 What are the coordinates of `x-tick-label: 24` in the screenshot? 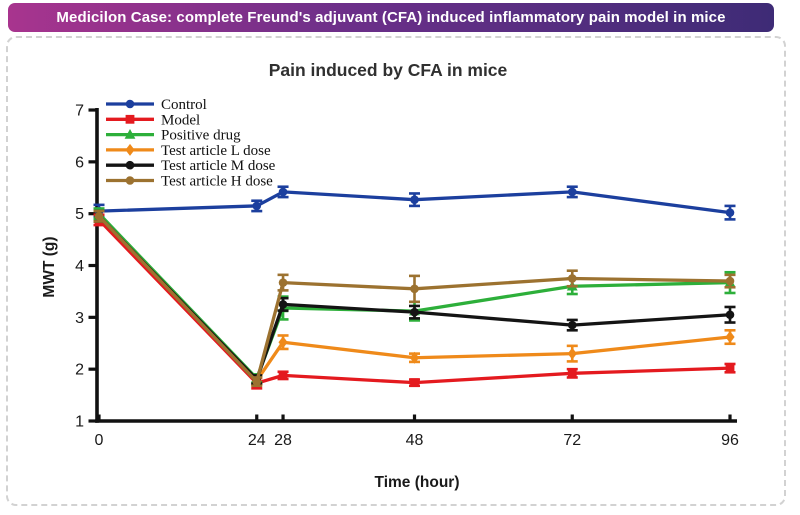 It's located at (257, 440).